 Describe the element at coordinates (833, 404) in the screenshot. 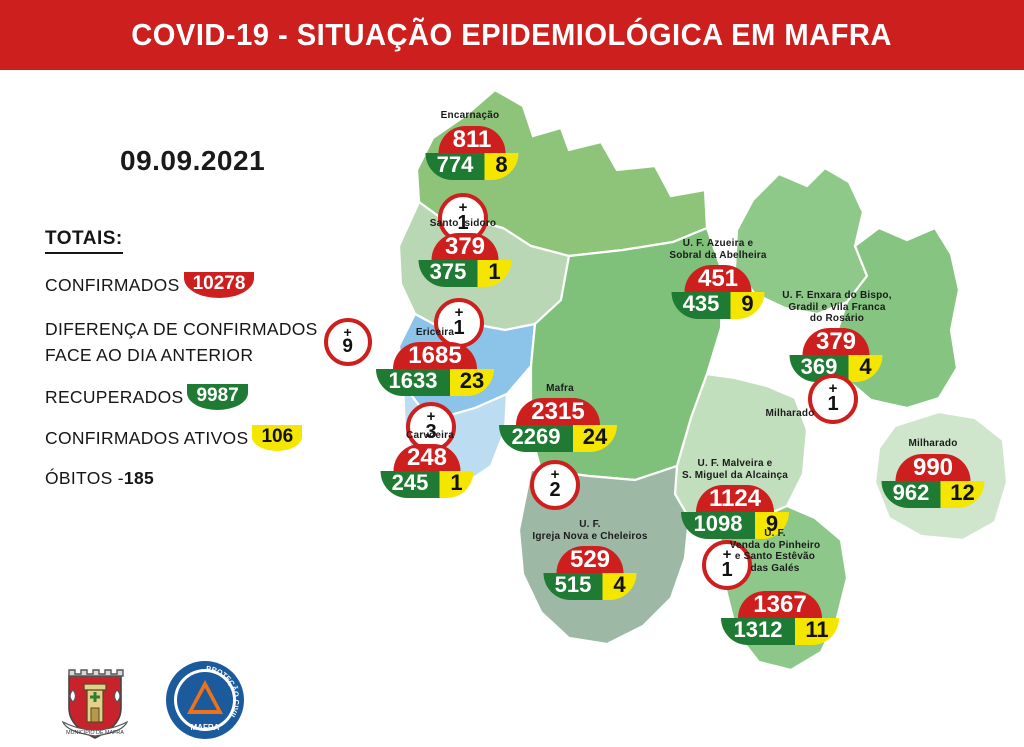

I see `map-diff-value-enxara-gradil-vilafranca: 1` at that location.